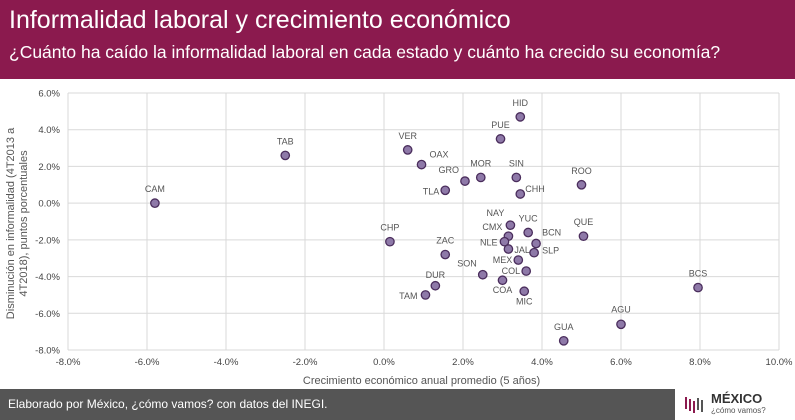  I want to click on x-tick-label: 10.0%, so click(779, 362).